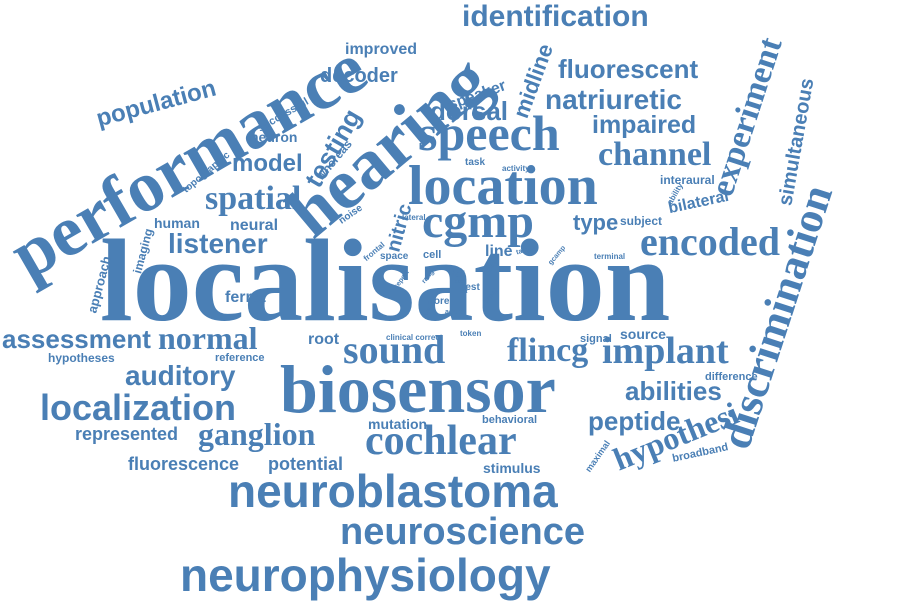 This screenshot has width=900, height=615. Describe the element at coordinates (394, 256) in the screenshot. I see `word-space: space` at that location.